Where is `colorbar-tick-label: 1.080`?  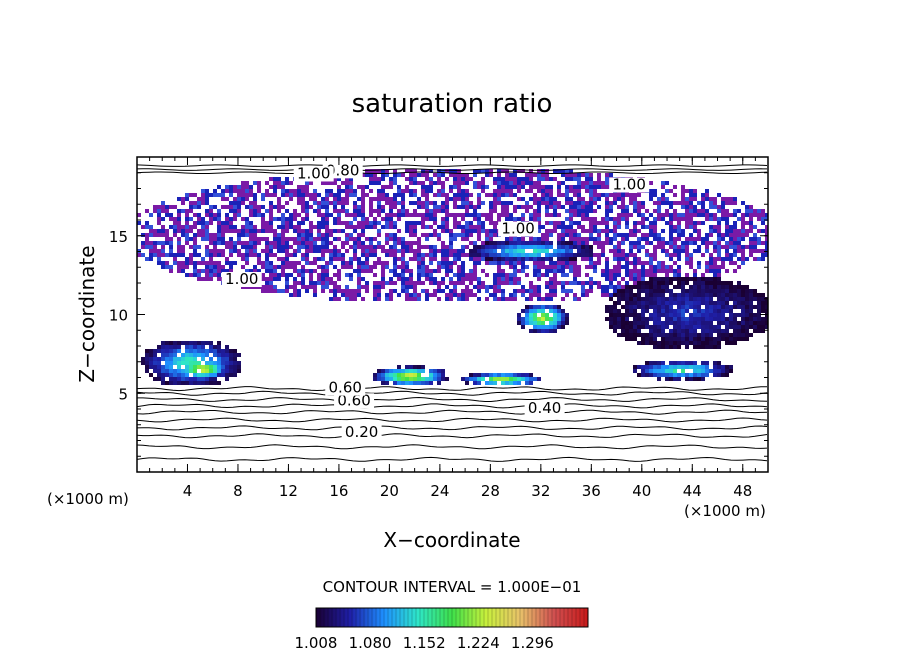
colorbar-tick-label: 1.080 is located at coordinates (370, 643).